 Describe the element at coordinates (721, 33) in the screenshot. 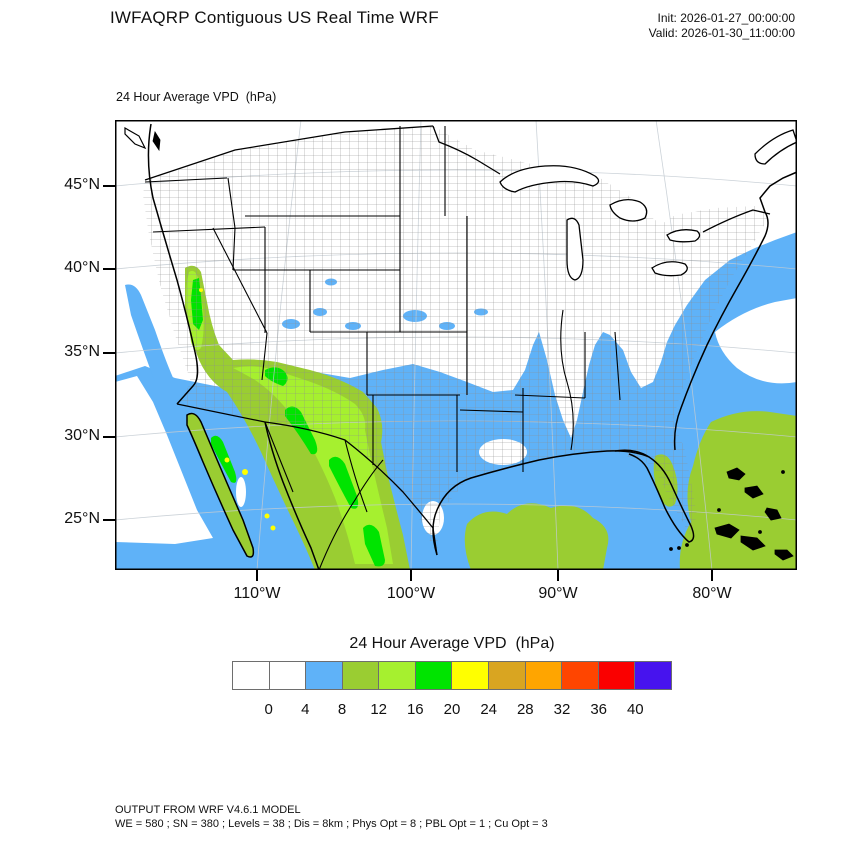

I see `valid-time: Valid: 2026-01-30_11:00:00` at that location.